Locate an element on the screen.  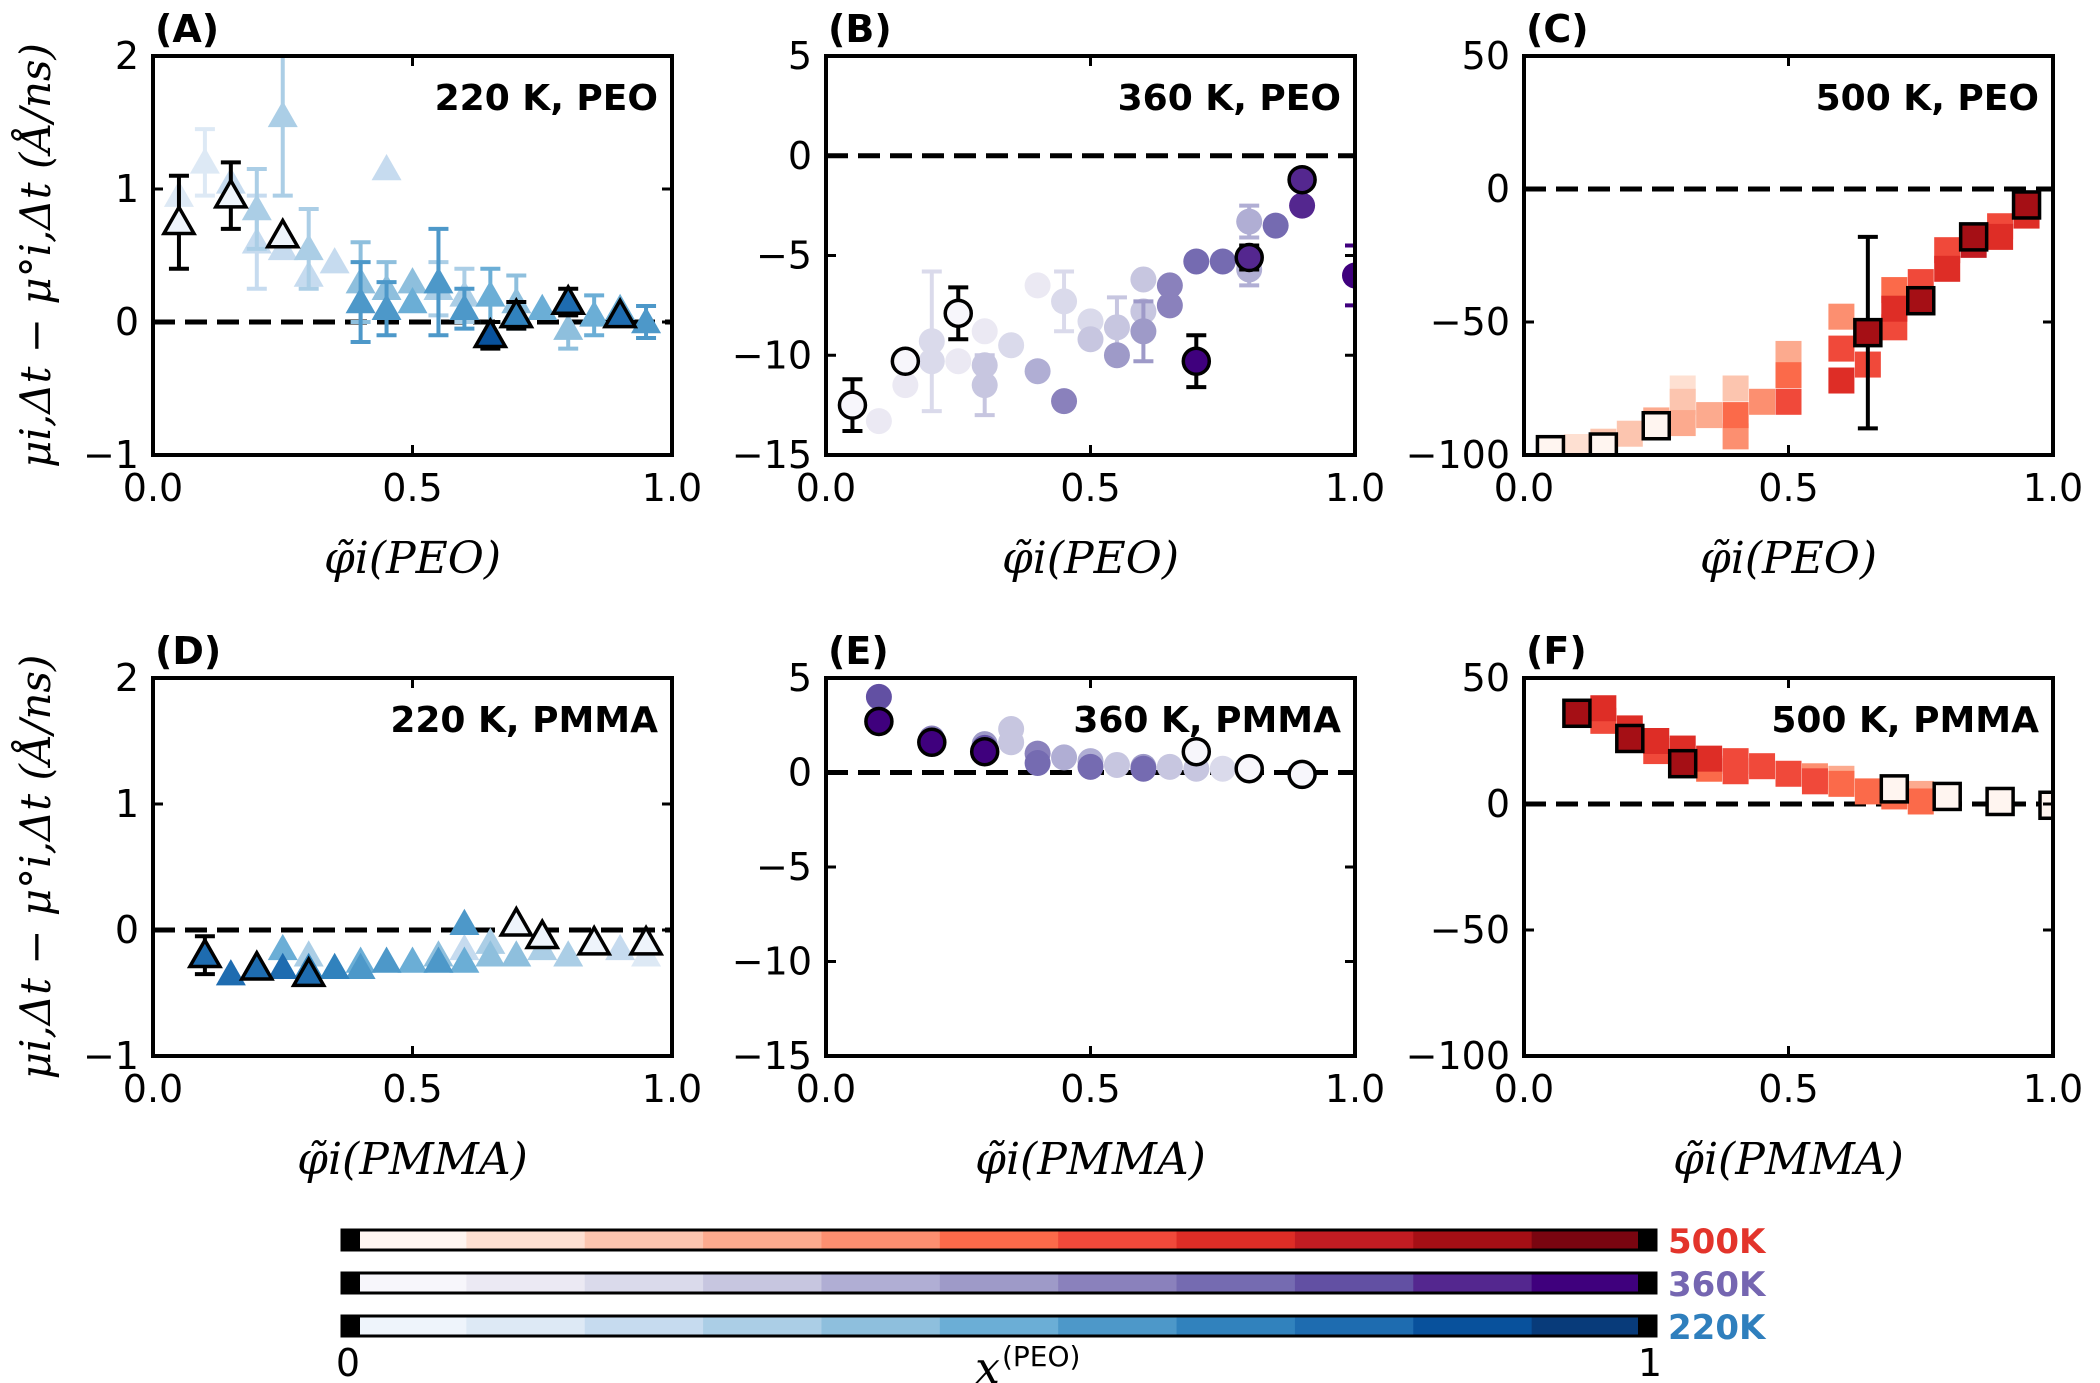
x-tick-label: 0.5 is located at coordinates (1788, 1089).